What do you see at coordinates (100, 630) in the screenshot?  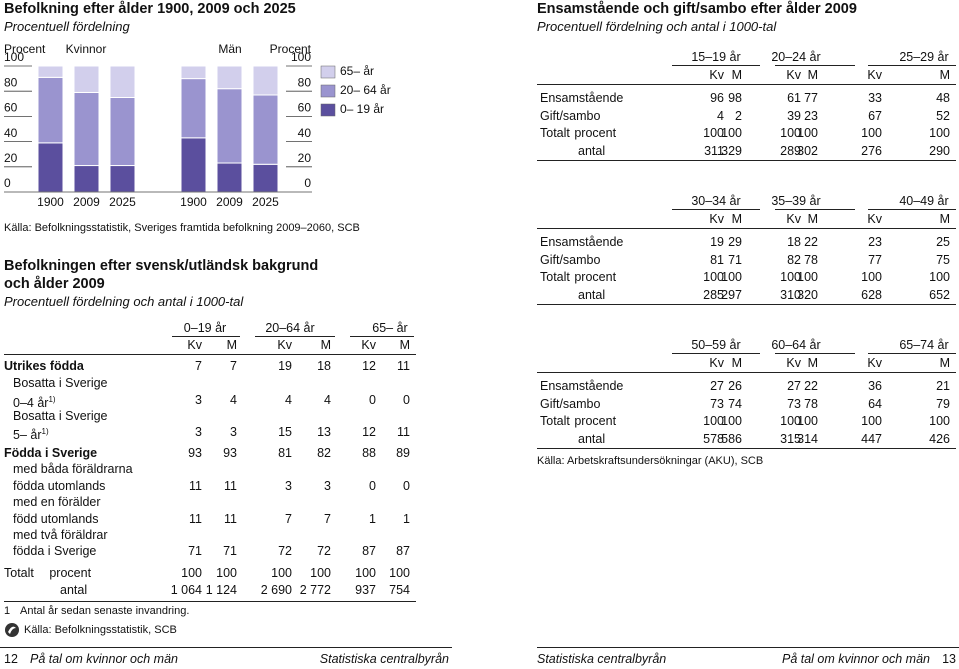 I see `table-source: Källa: Befolkningsstatistik, SCB` at bounding box center [100, 630].